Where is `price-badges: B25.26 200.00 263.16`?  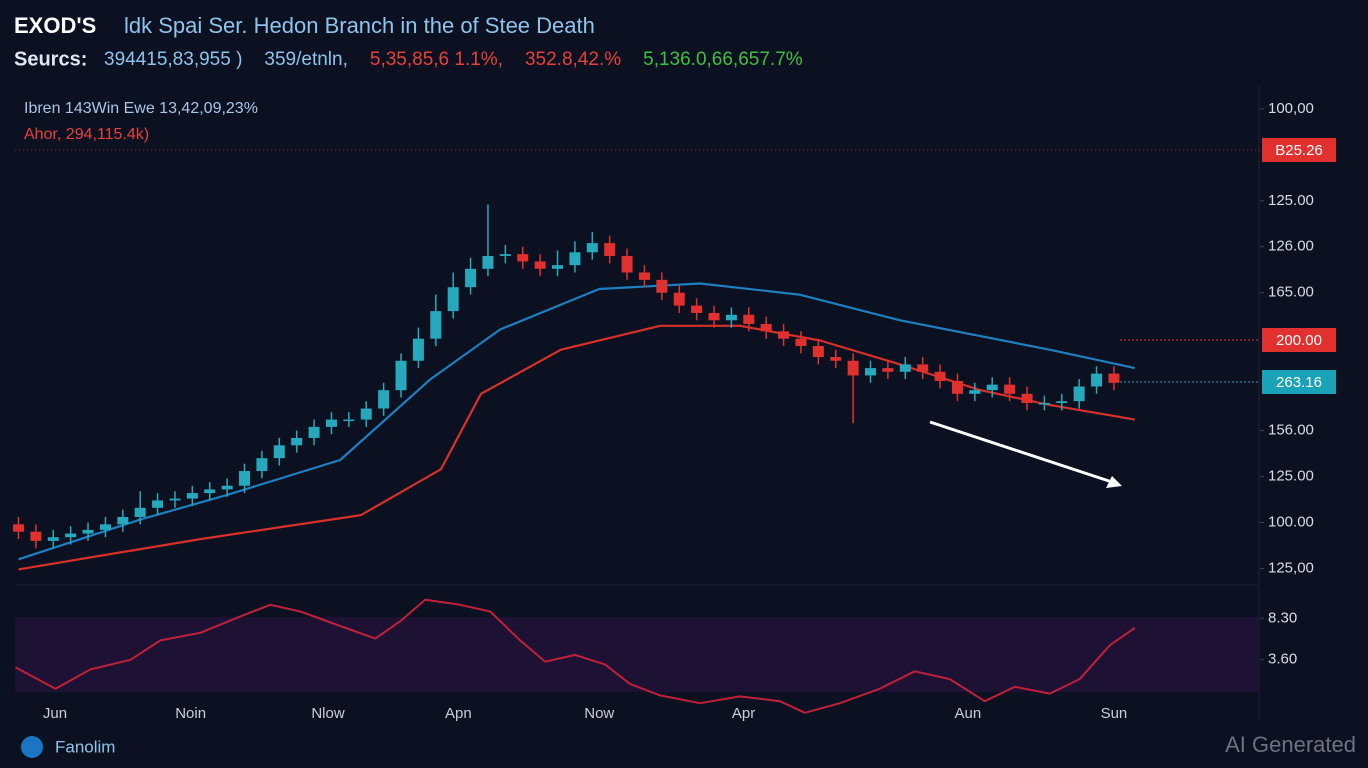 price-badges: B25.26 200.00 263.16 is located at coordinates (1299, 266).